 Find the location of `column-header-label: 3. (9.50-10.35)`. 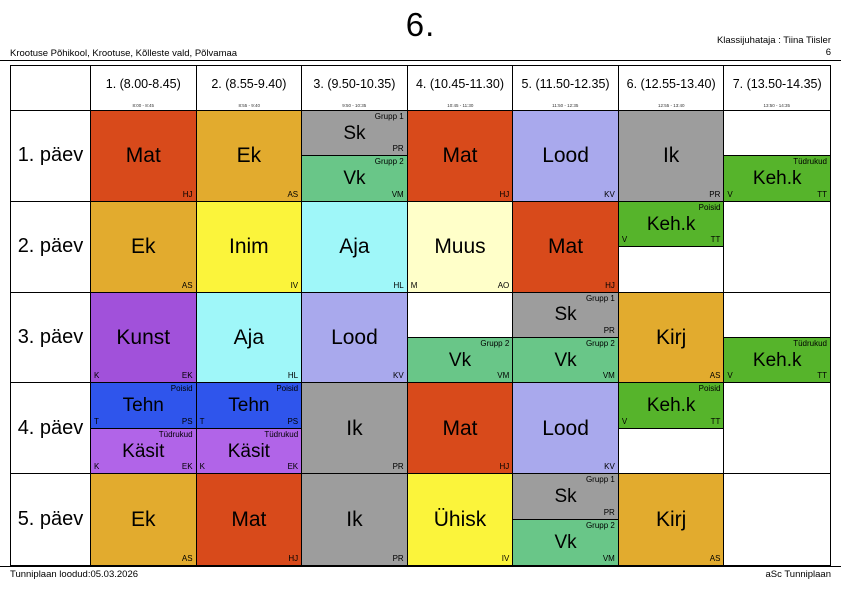

column-header-label: 3. (9.50-10.35) is located at coordinates (354, 84).